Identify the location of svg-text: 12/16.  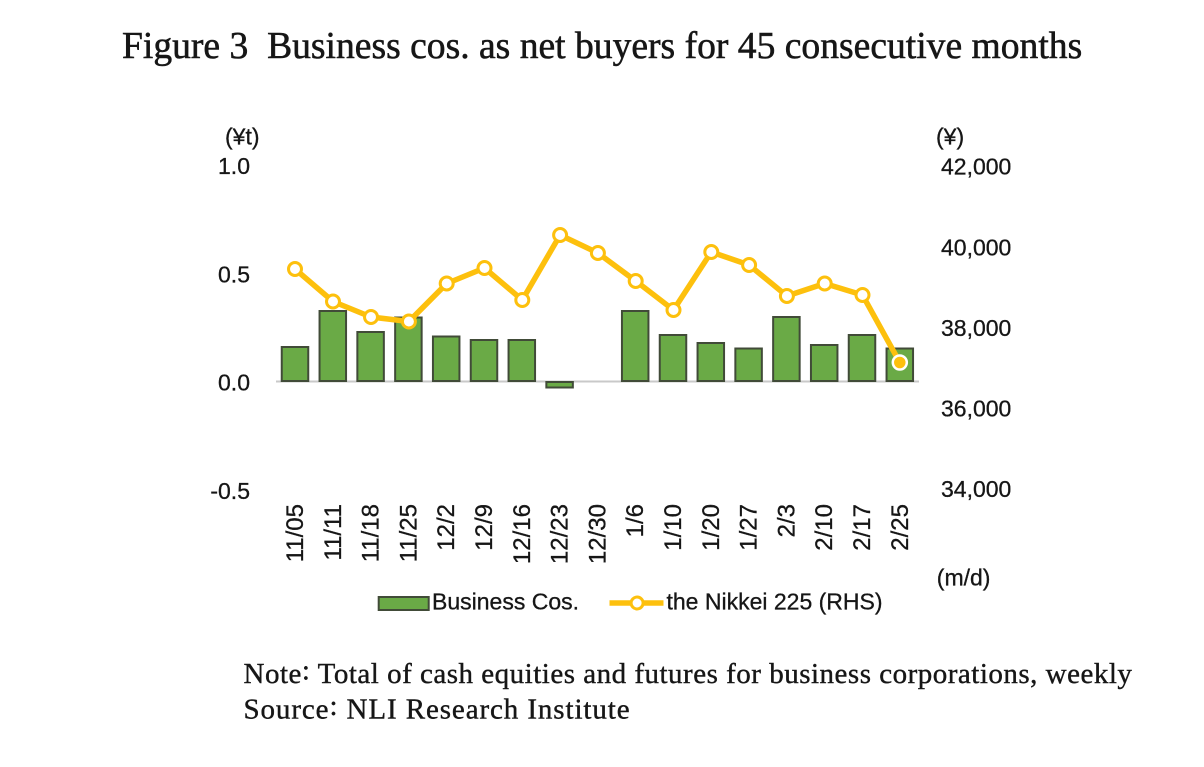
(522, 534).